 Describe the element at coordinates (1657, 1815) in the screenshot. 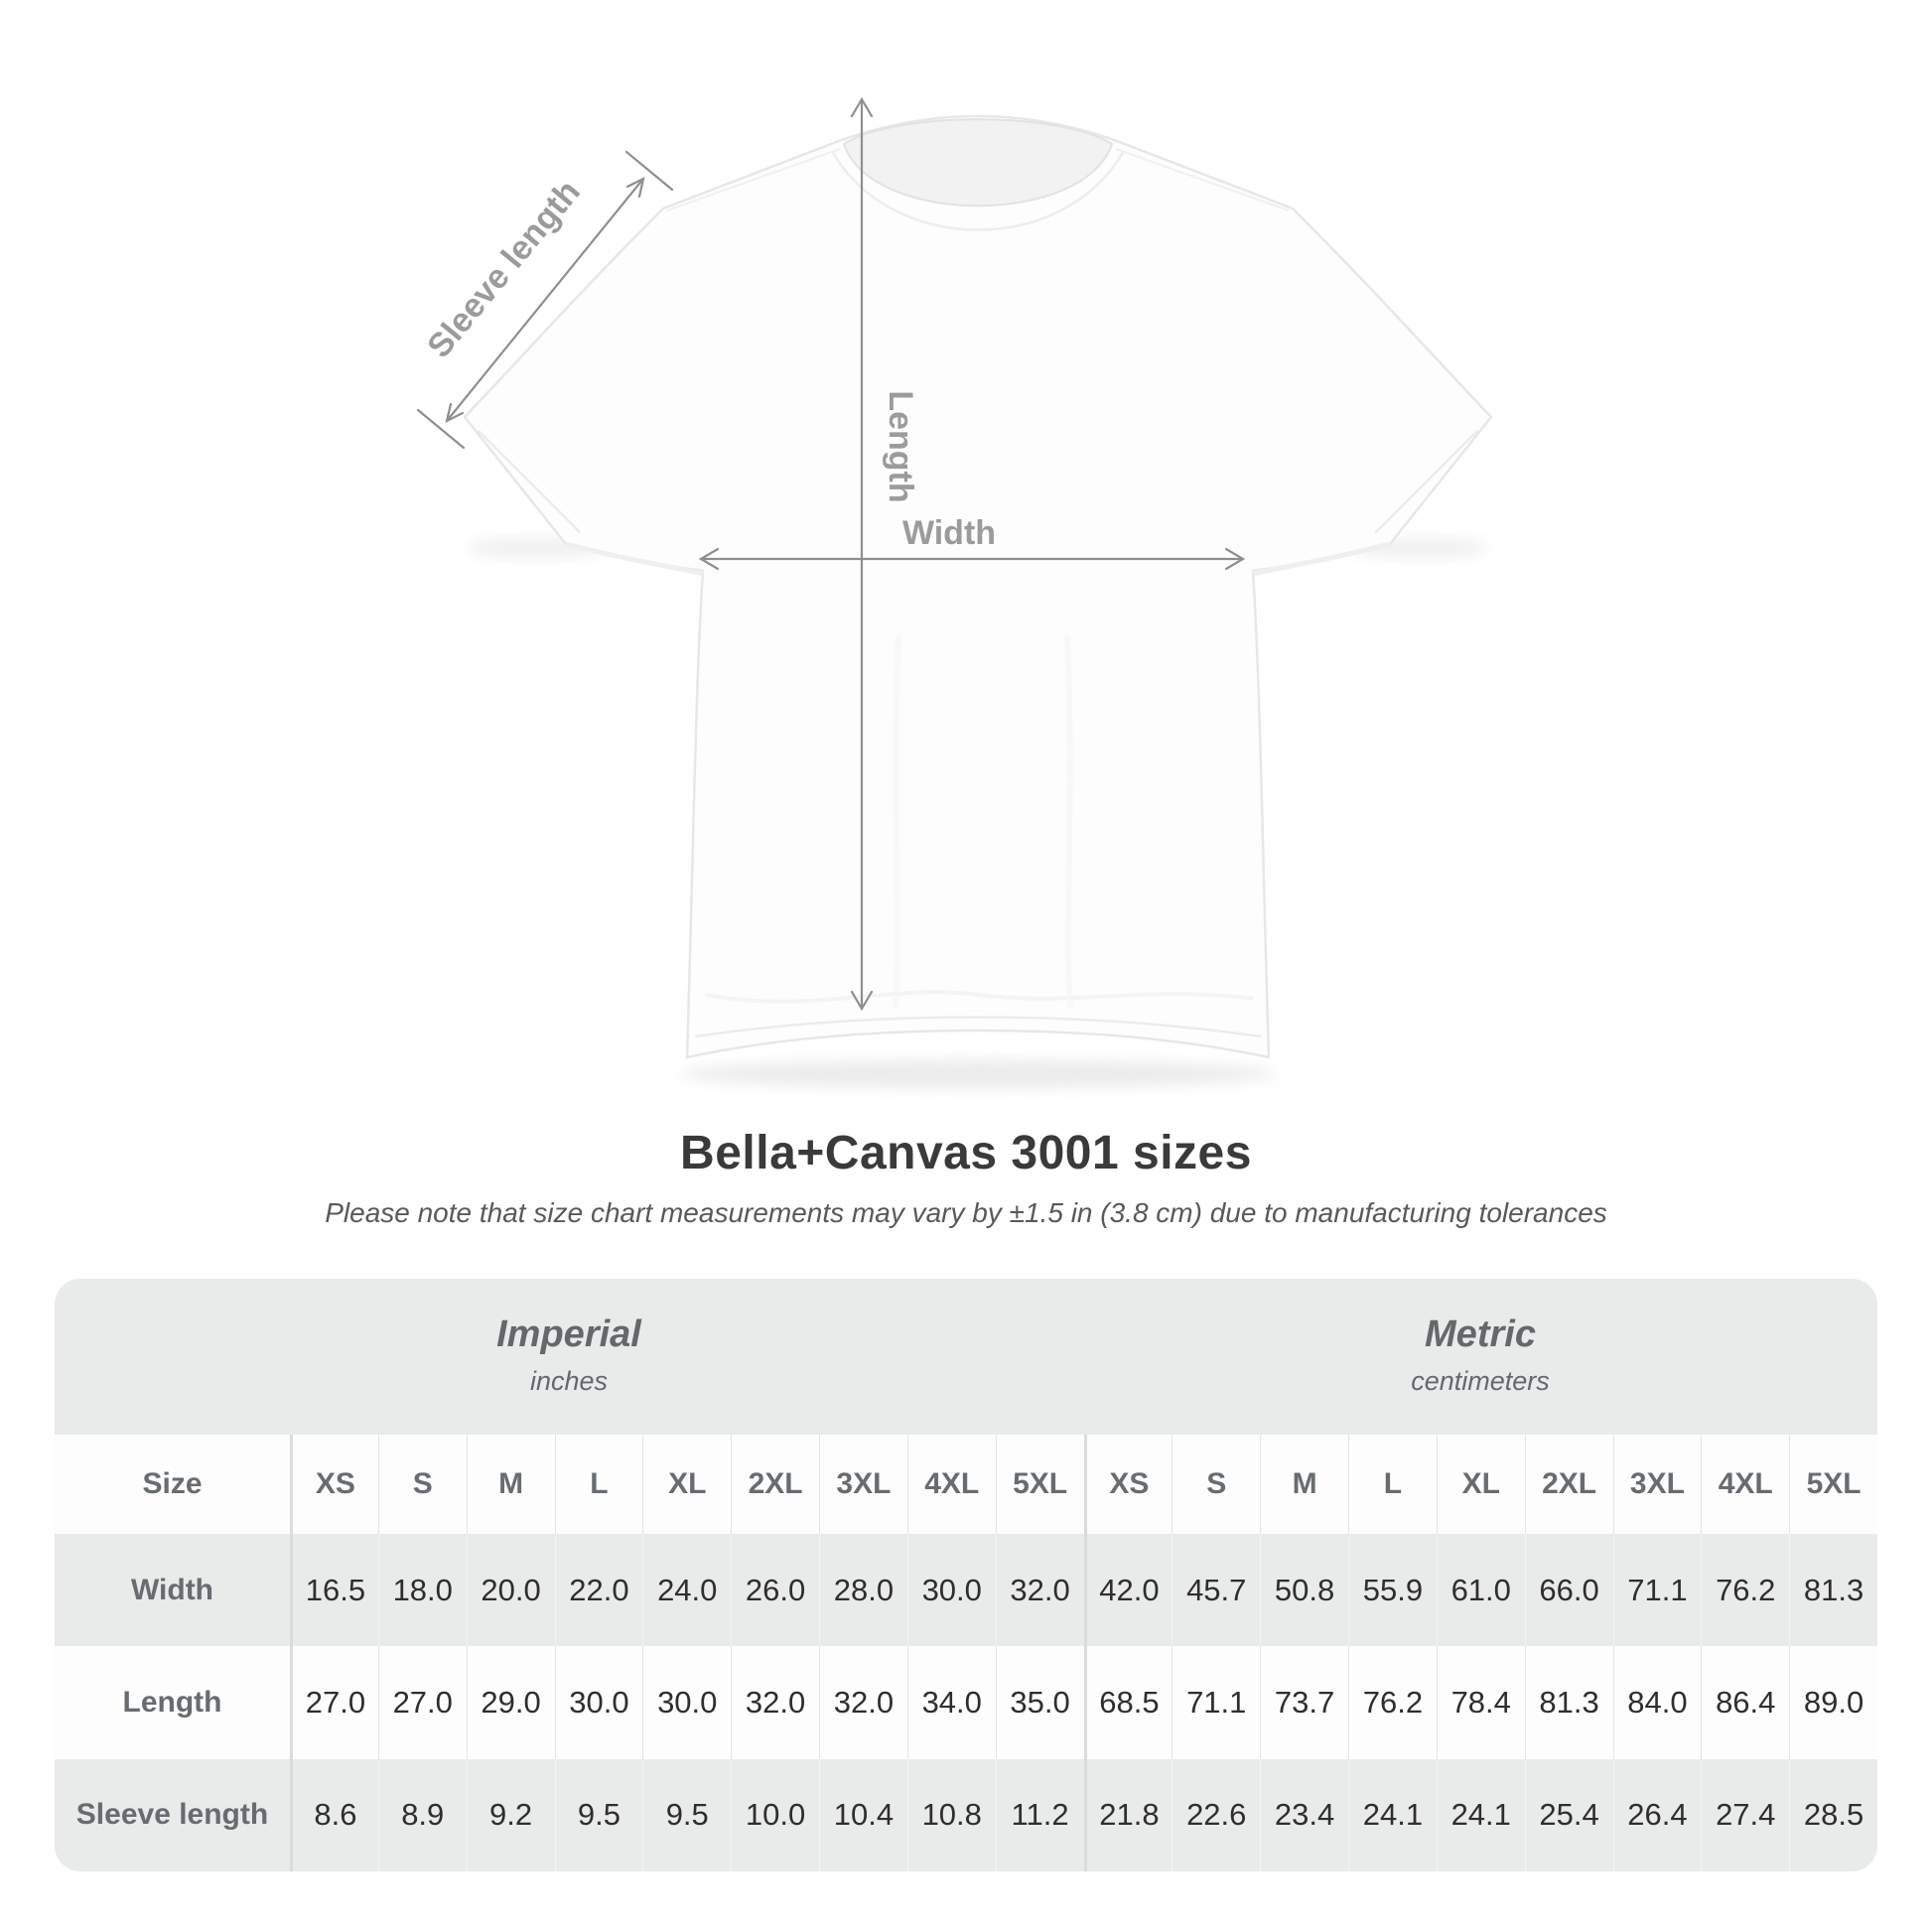

I see `measurement-value-cell: 26.4` at that location.